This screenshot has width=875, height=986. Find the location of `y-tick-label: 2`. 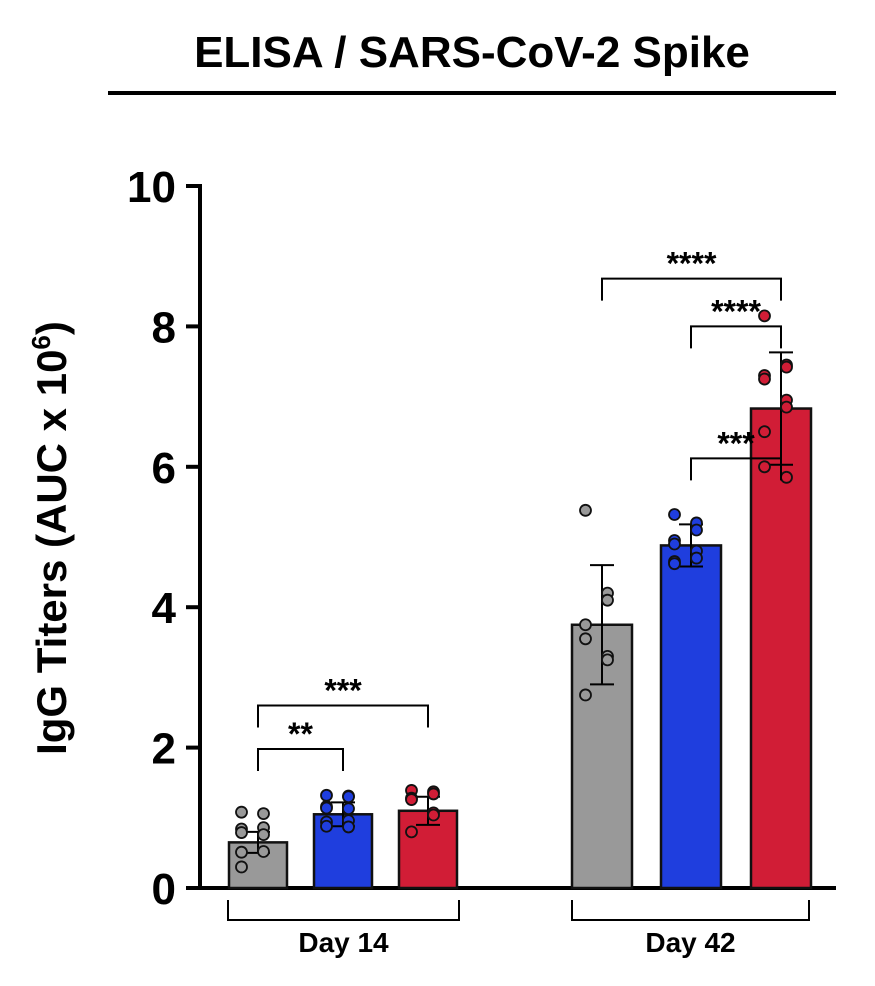

y-tick-label: 2 is located at coordinates (164, 749).